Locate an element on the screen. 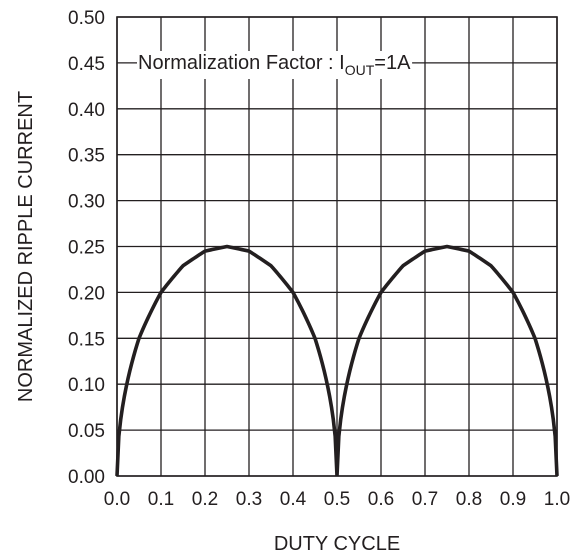 This screenshot has width=575, height=559. x-tick-label: 0.9 is located at coordinates (513, 499).